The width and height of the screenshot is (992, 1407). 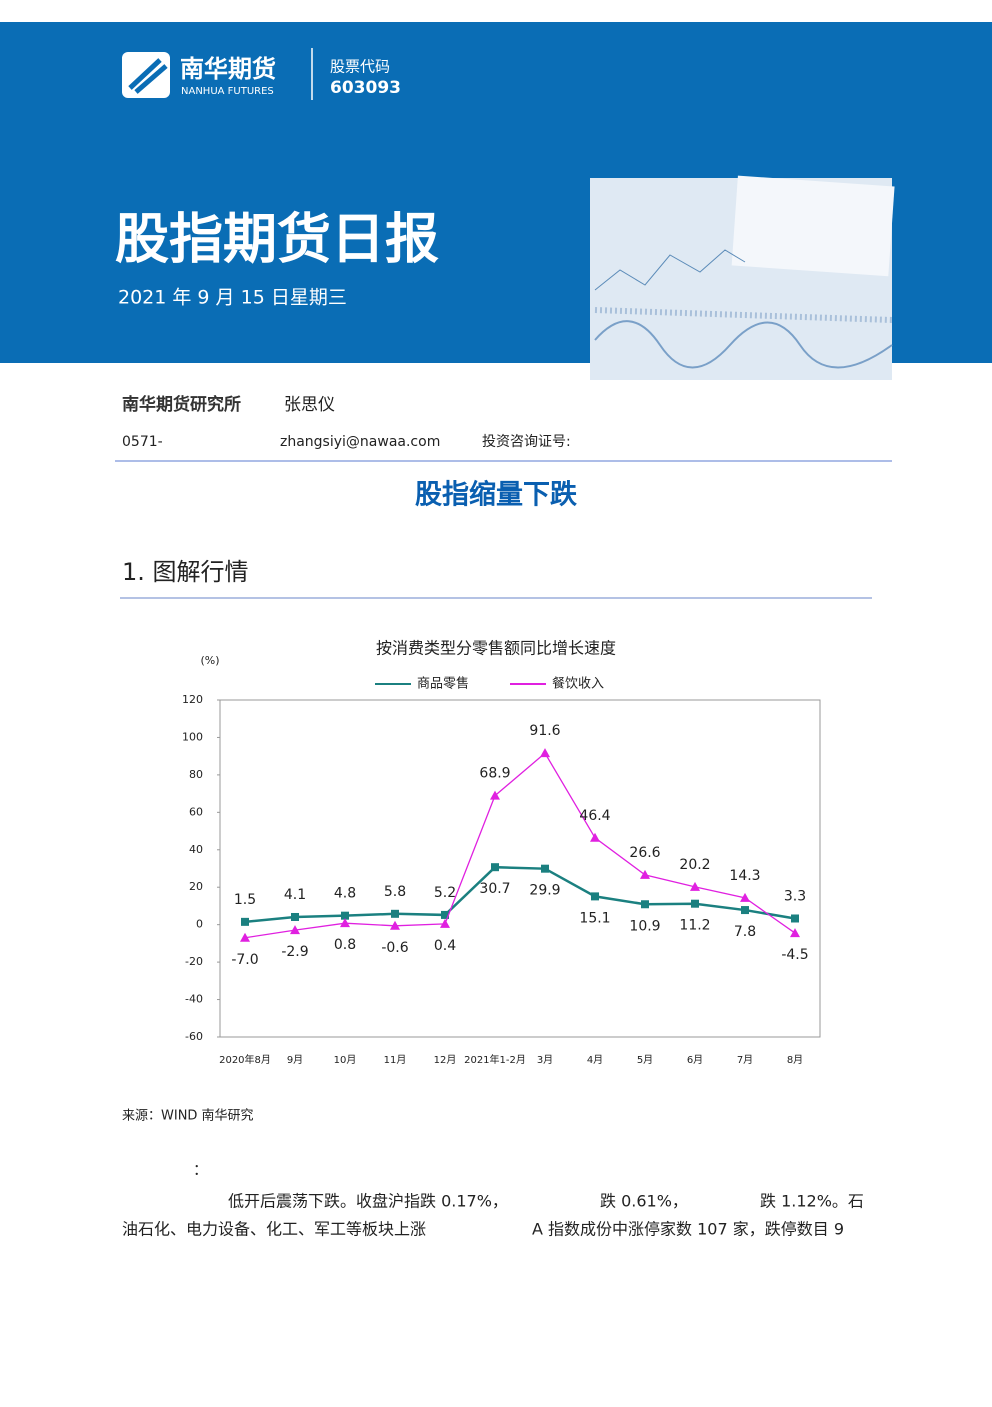 What do you see at coordinates (394, 948) in the screenshot?
I see `data-label: -0.6` at bounding box center [394, 948].